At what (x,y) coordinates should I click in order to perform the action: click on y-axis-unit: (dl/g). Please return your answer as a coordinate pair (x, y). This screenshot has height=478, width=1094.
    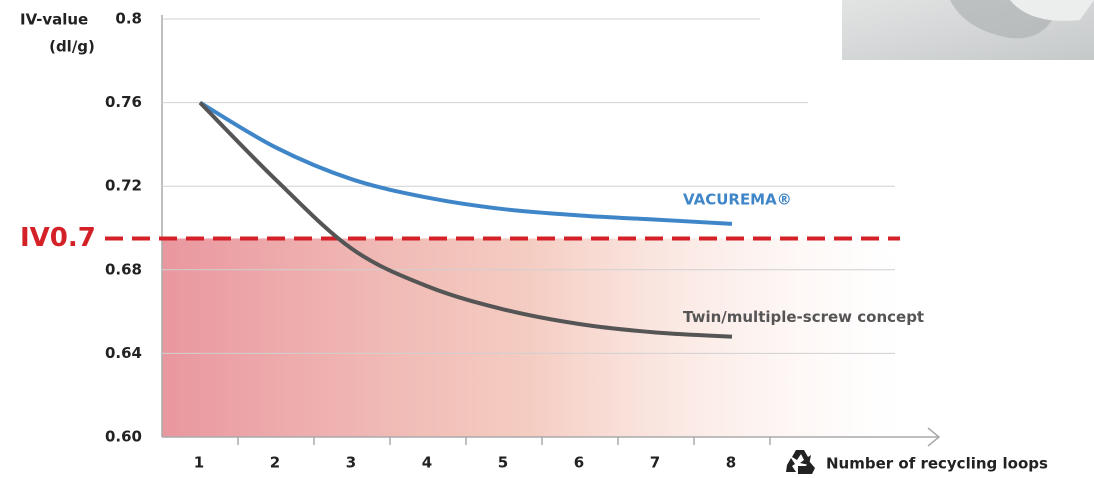
    Looking at the image, I should click on (72, 47).